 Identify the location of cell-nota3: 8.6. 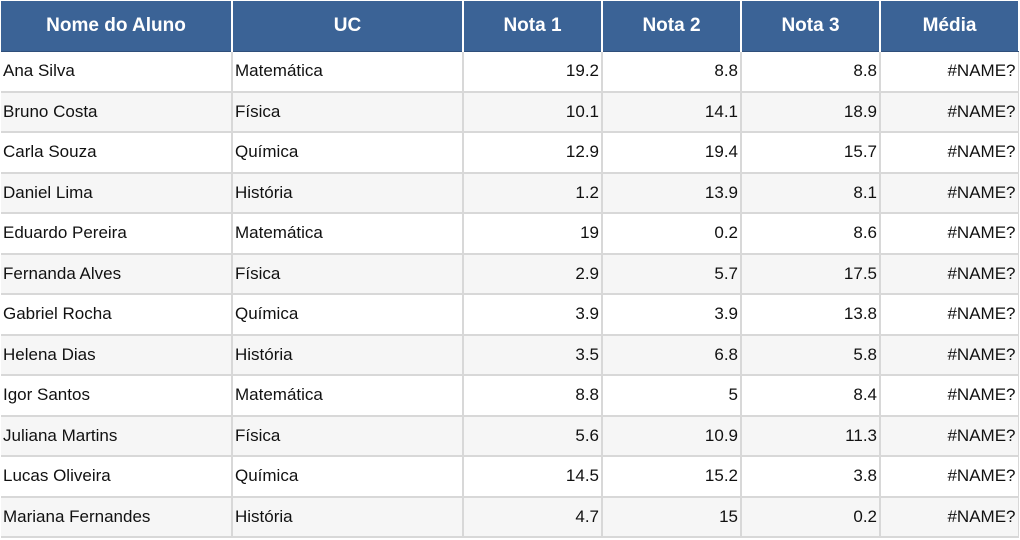
(811, 234).